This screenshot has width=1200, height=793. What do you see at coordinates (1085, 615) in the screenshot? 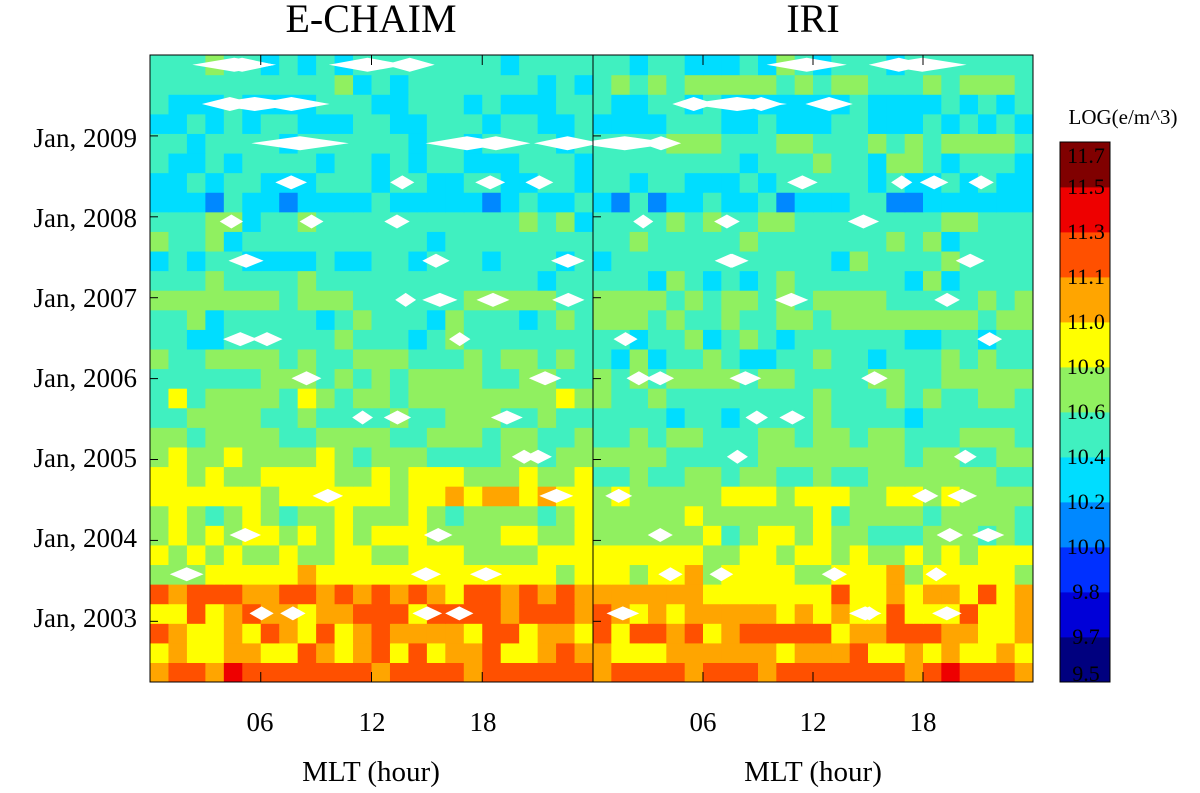
I see `colorbar-swatch` at bounding box center [1085, 615].